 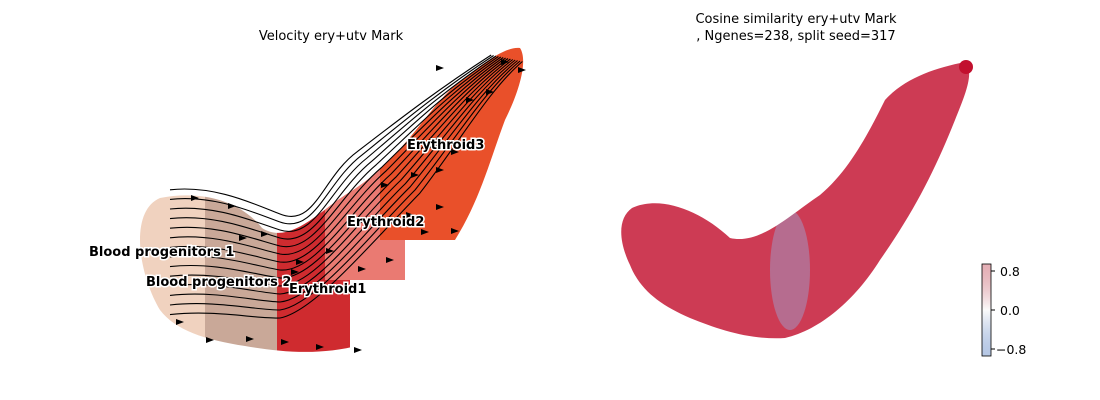 I want to click on colorbar: 0.8 0.0 −0.8, so click(x=1003, y=310).